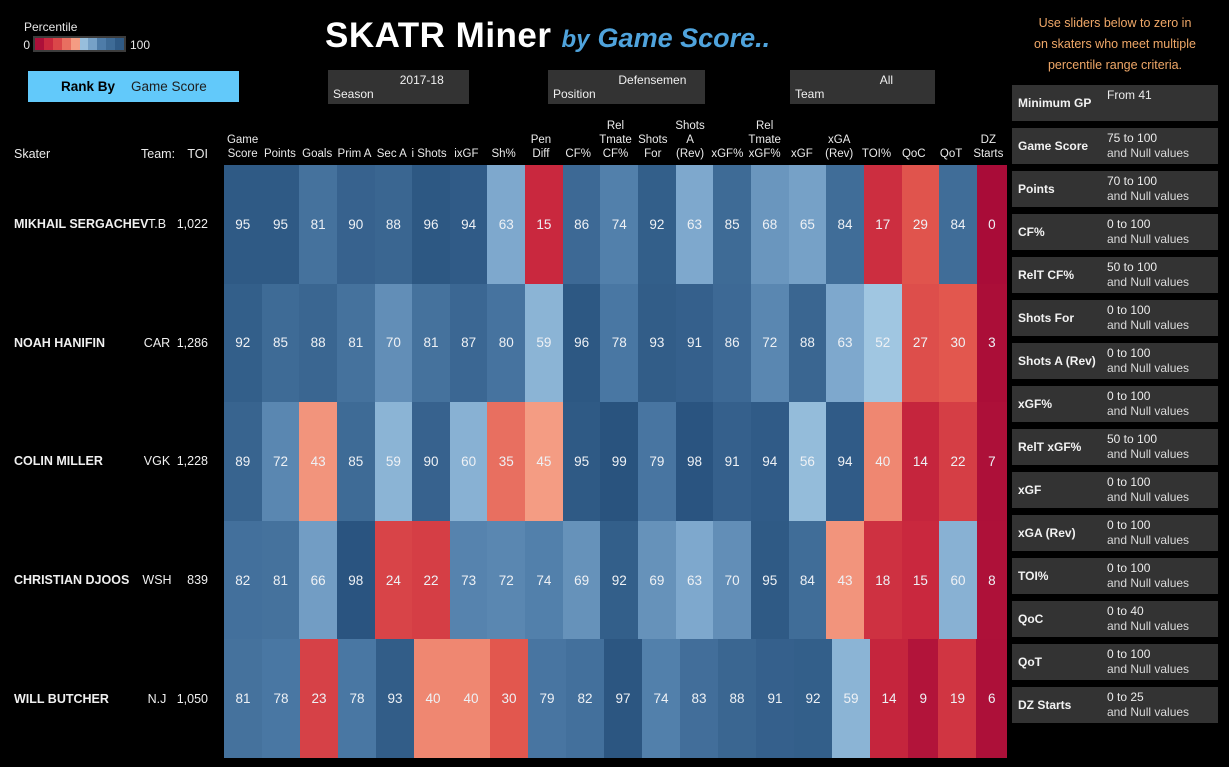 The height and width of the screenshot is (767, 1229). Describe the element at coordinates (1115, 189) in the screenshot. I see `slider-points: Points 70 to 100 and Null values` at that location.